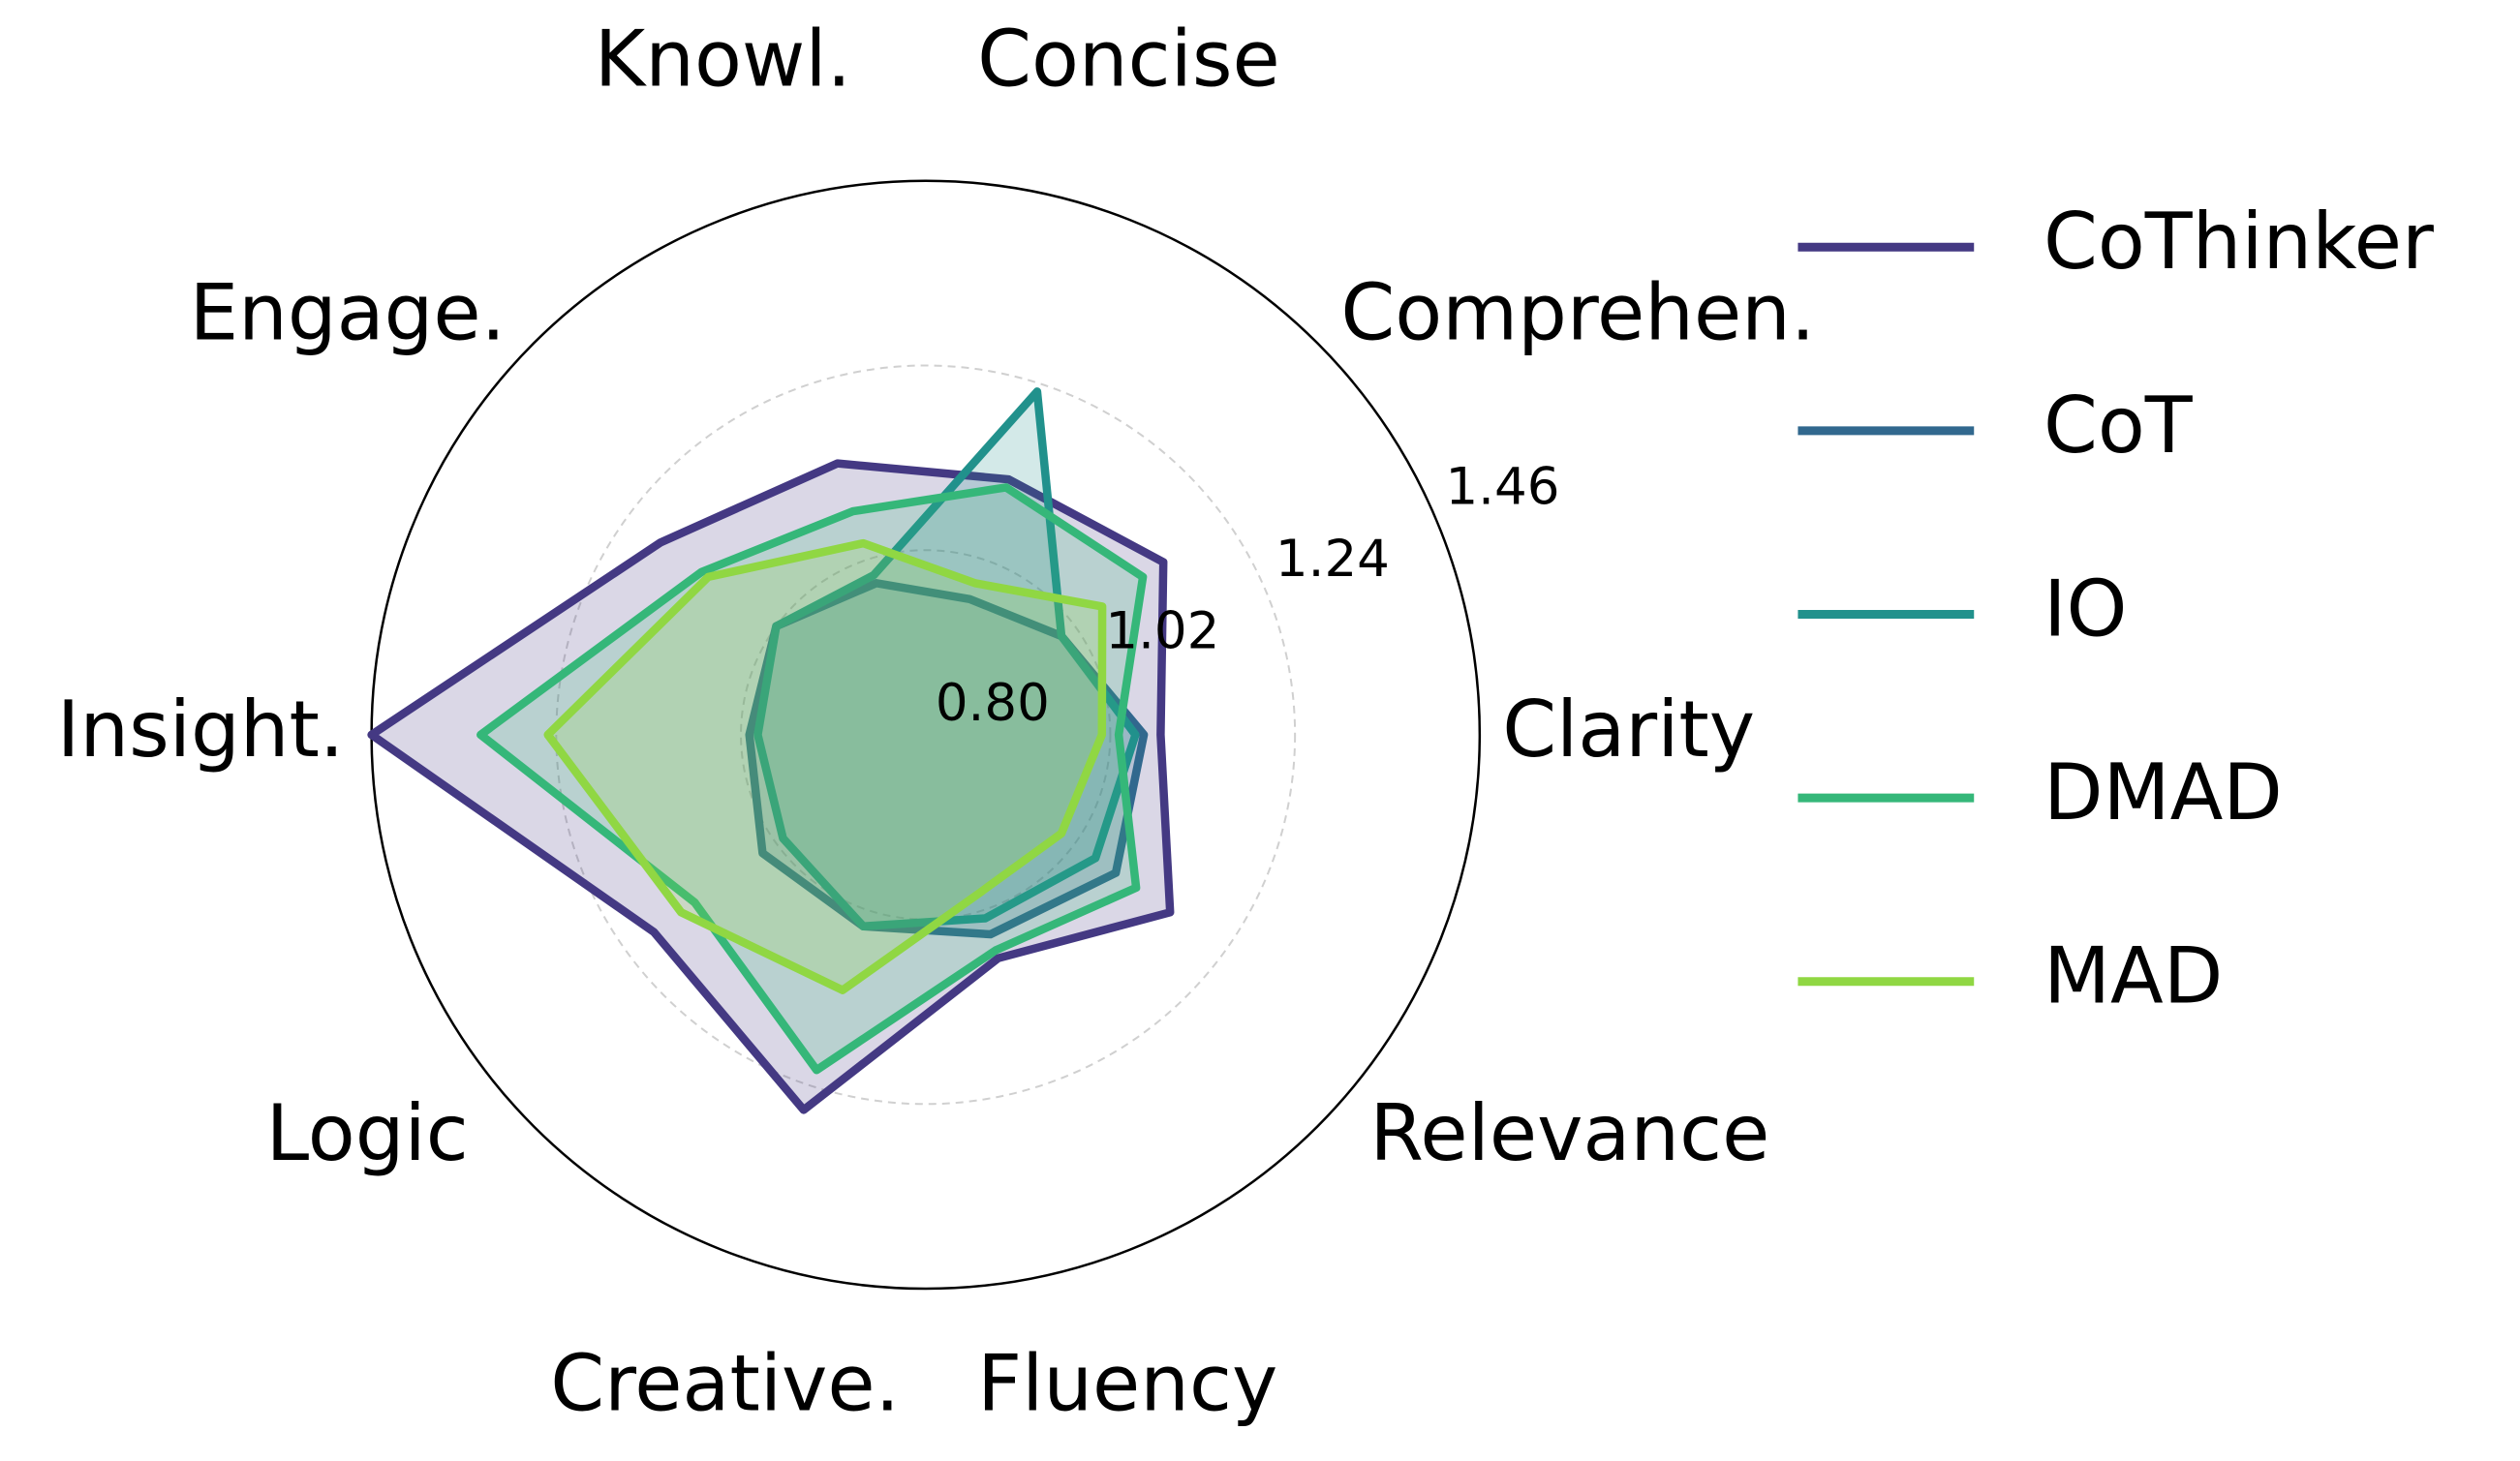 This screenshot has width=2520, height=1461. I want to click on y-tick-label: 1.02, so click(1162, 631).